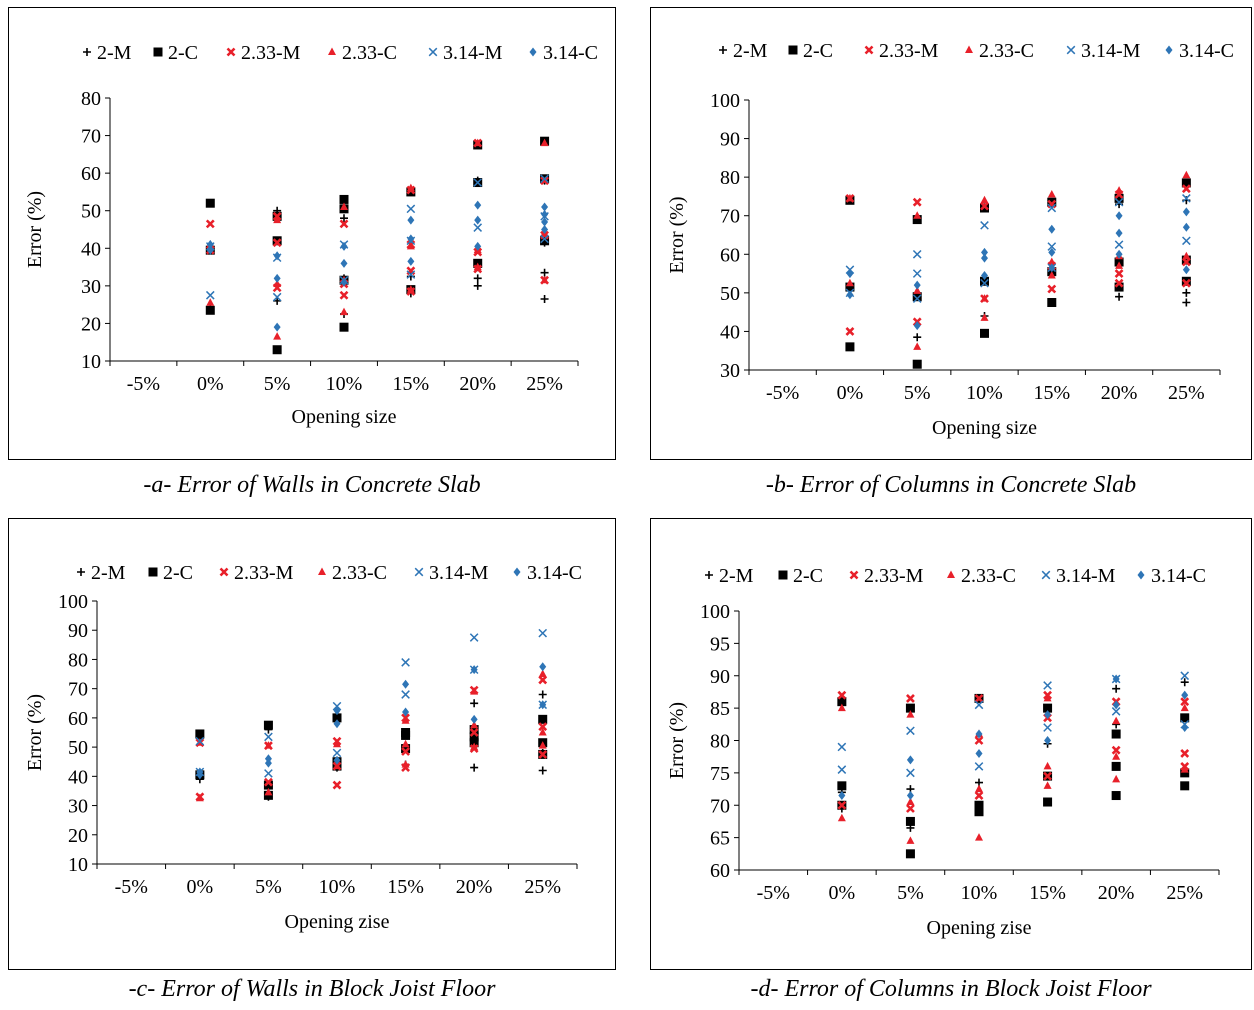 Image resolution: width=1254 pixels, height=1010 pixels. I want to click on y-tick-label: 20, so click(91, 324).